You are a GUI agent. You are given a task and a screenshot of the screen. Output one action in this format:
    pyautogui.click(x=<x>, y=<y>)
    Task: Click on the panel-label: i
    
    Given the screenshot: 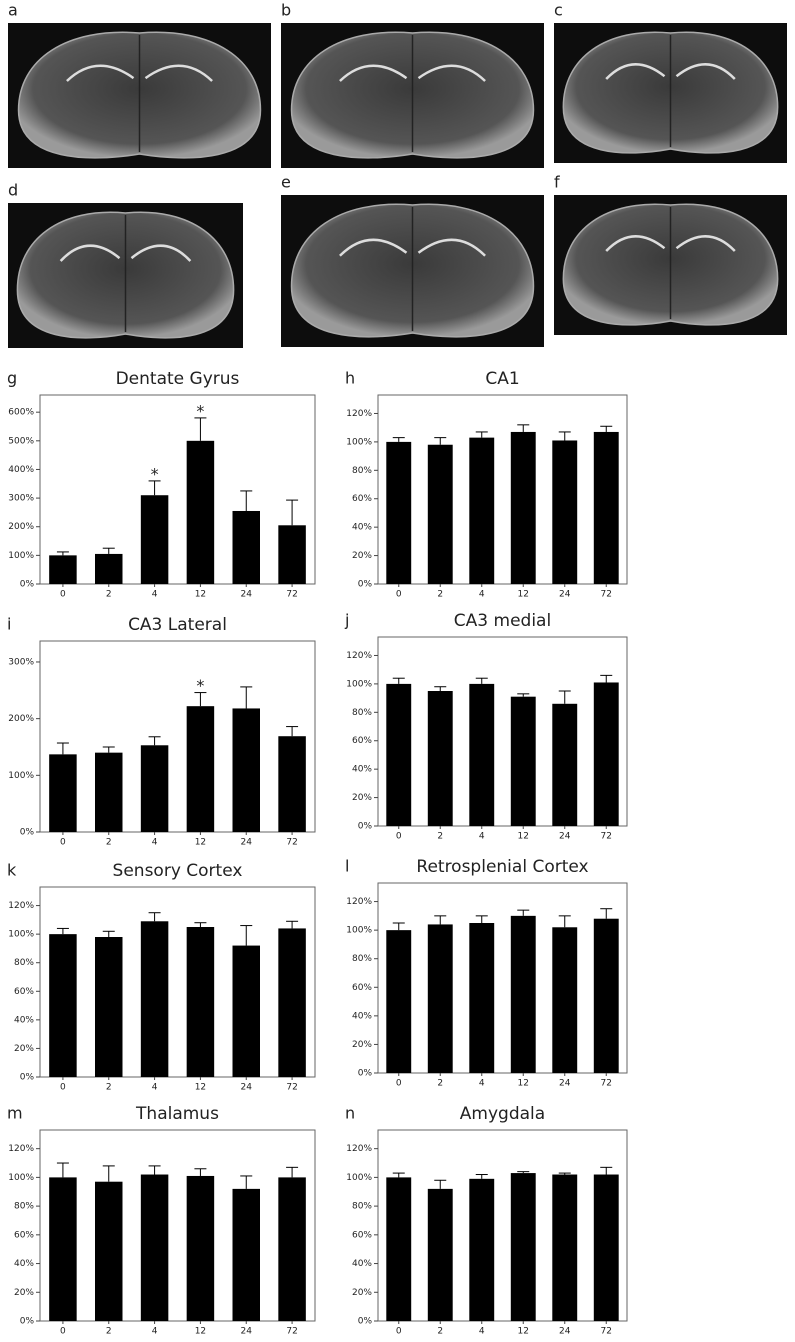 What is the action you would take?
    pyautogui.click(x=9, y=624)
    